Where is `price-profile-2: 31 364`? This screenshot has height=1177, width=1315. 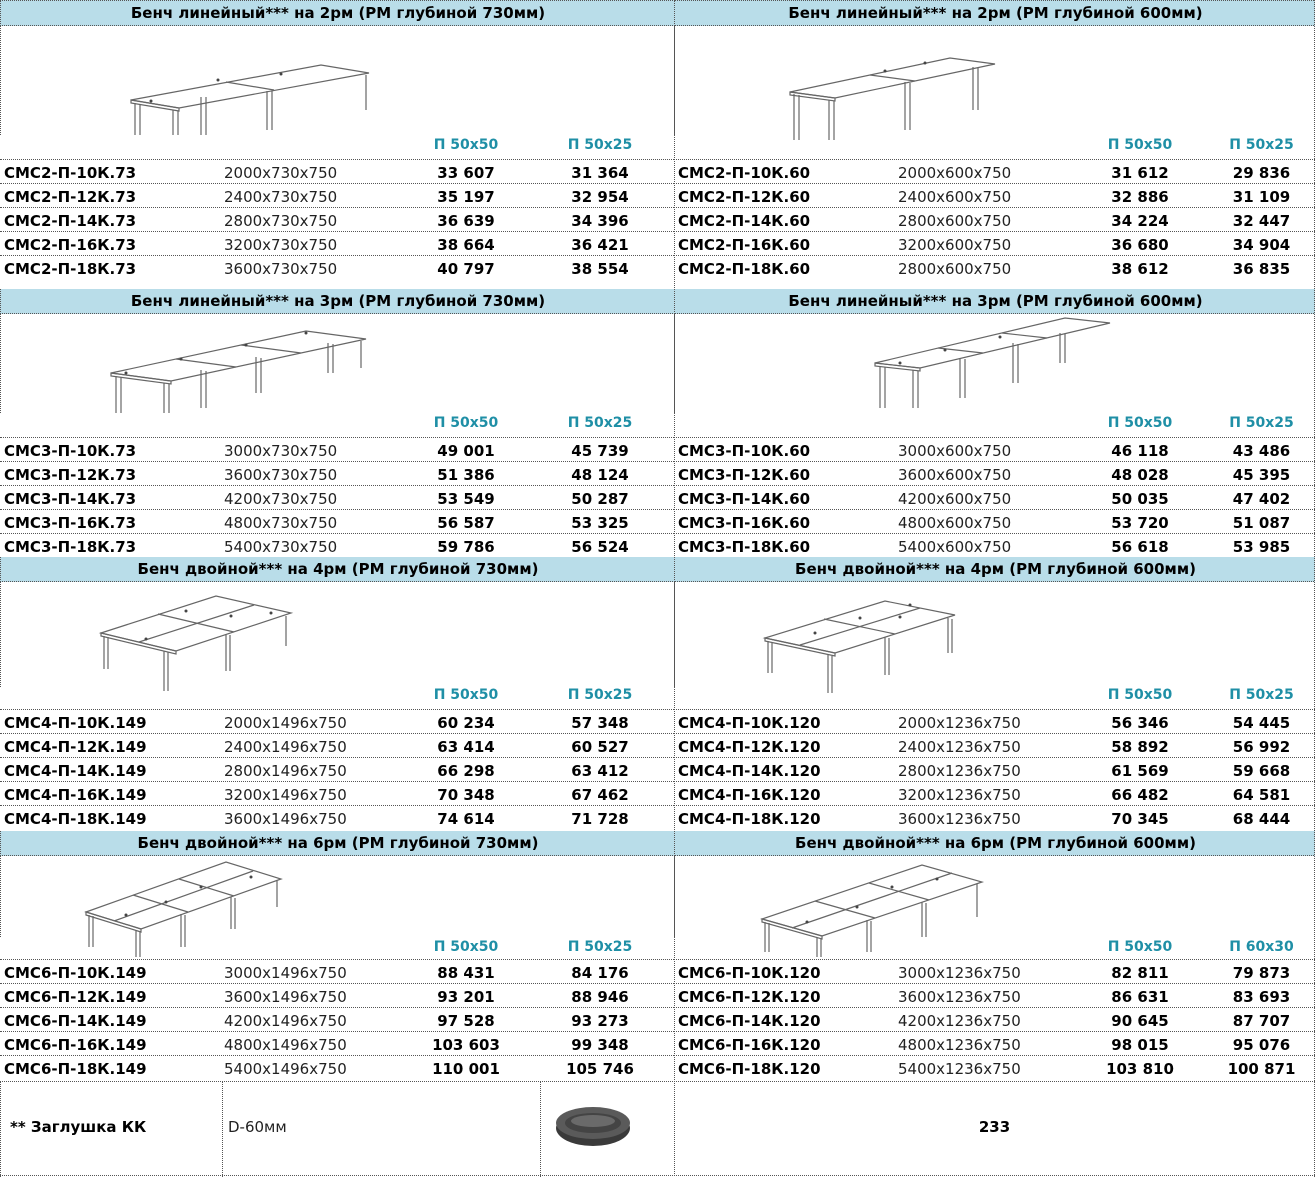
price-profile-2: 31 364 is located at coordinates (600, 173).